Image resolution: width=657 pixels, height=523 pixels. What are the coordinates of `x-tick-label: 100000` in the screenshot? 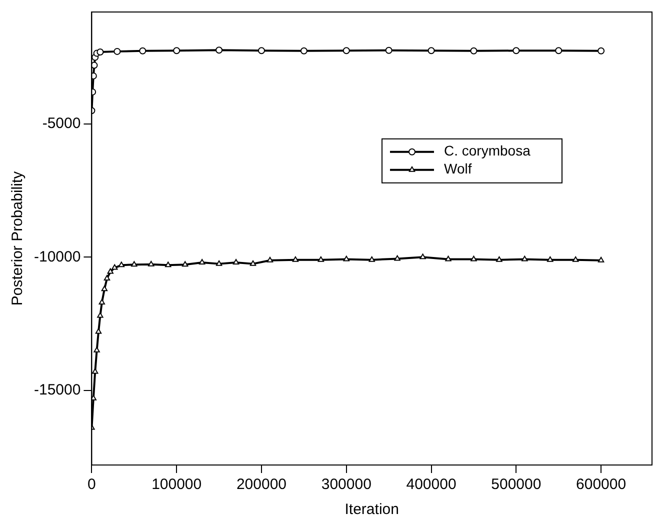 It's located at (177, 485).